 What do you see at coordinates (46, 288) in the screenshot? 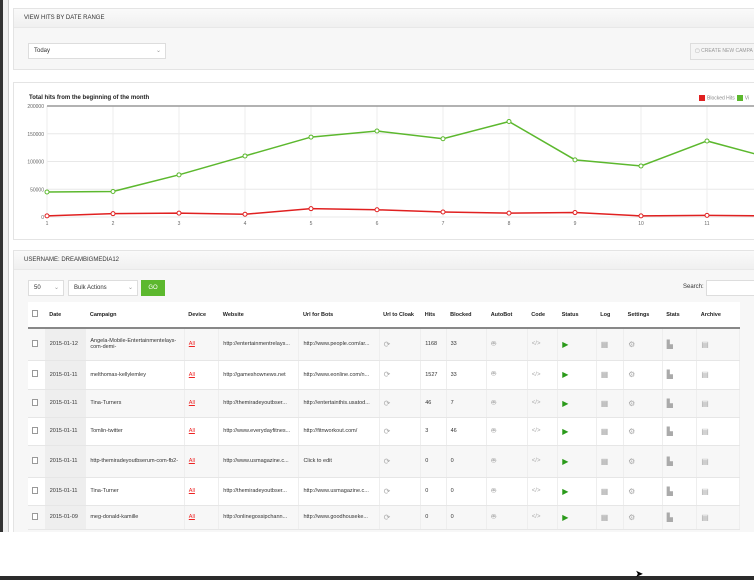
I see `per-page-select: 50 ⌄` at bounding box center [46, 288].